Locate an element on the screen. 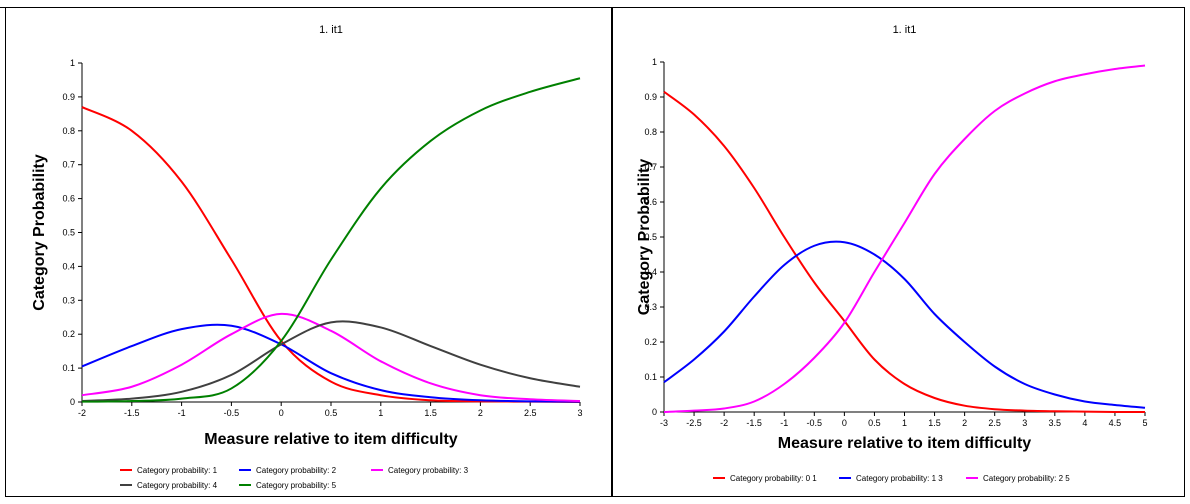 The width and height of the screenshot is (1190, 504). legend-label: Category probability: 0 1 is located at coordinates (773, 478).